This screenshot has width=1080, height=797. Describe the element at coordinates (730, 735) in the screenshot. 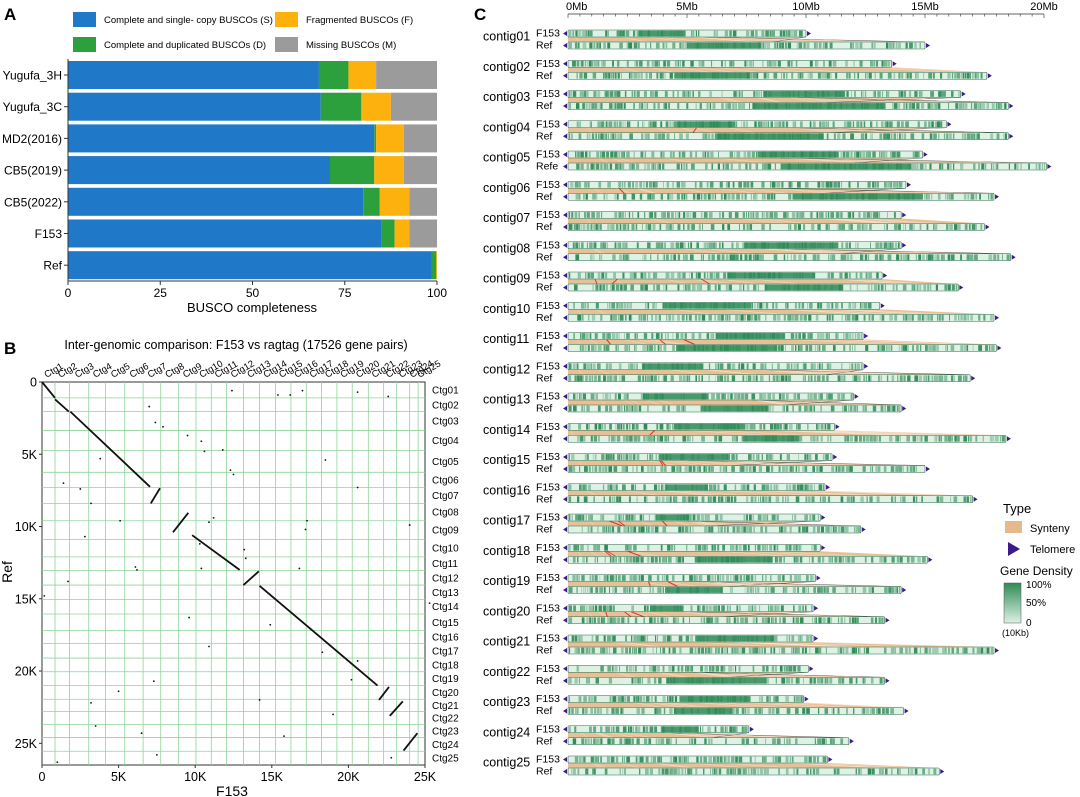

I see `inversion-edge` at that location.